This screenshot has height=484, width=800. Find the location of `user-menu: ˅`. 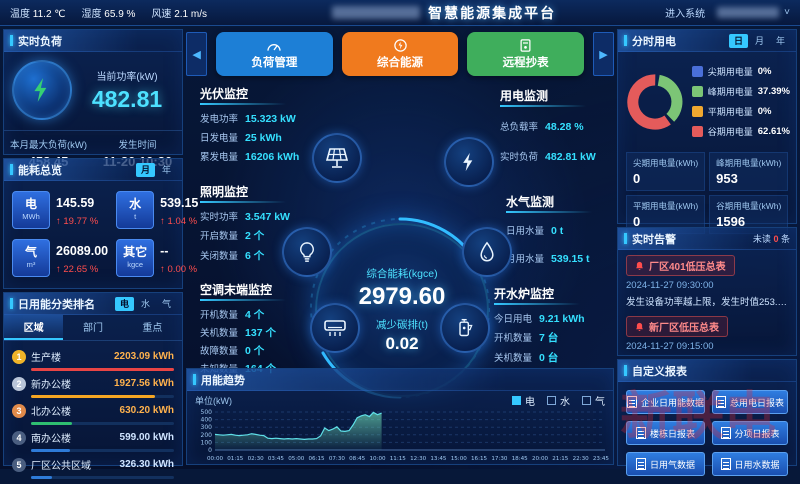

user-menu: ˅ is located at coordinates (753, 12).